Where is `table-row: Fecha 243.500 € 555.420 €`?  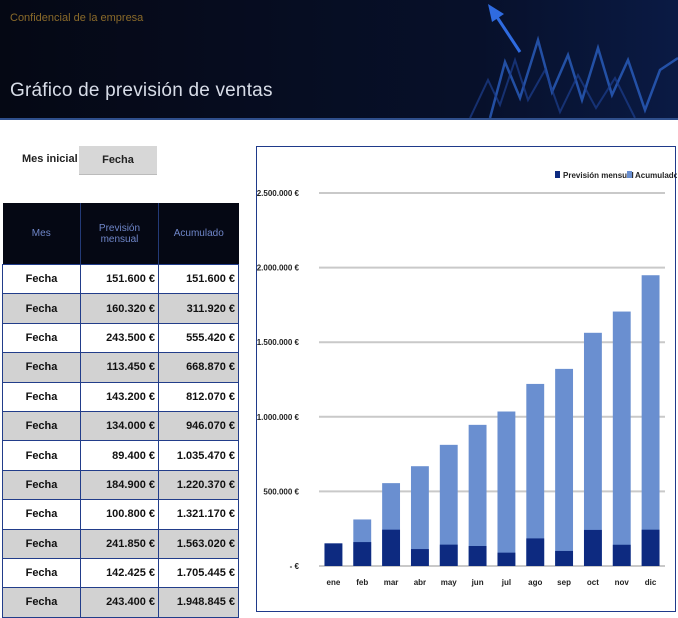
table-row: Fecha 243.500 € 555.420 € is located at coordinates (120, 338).